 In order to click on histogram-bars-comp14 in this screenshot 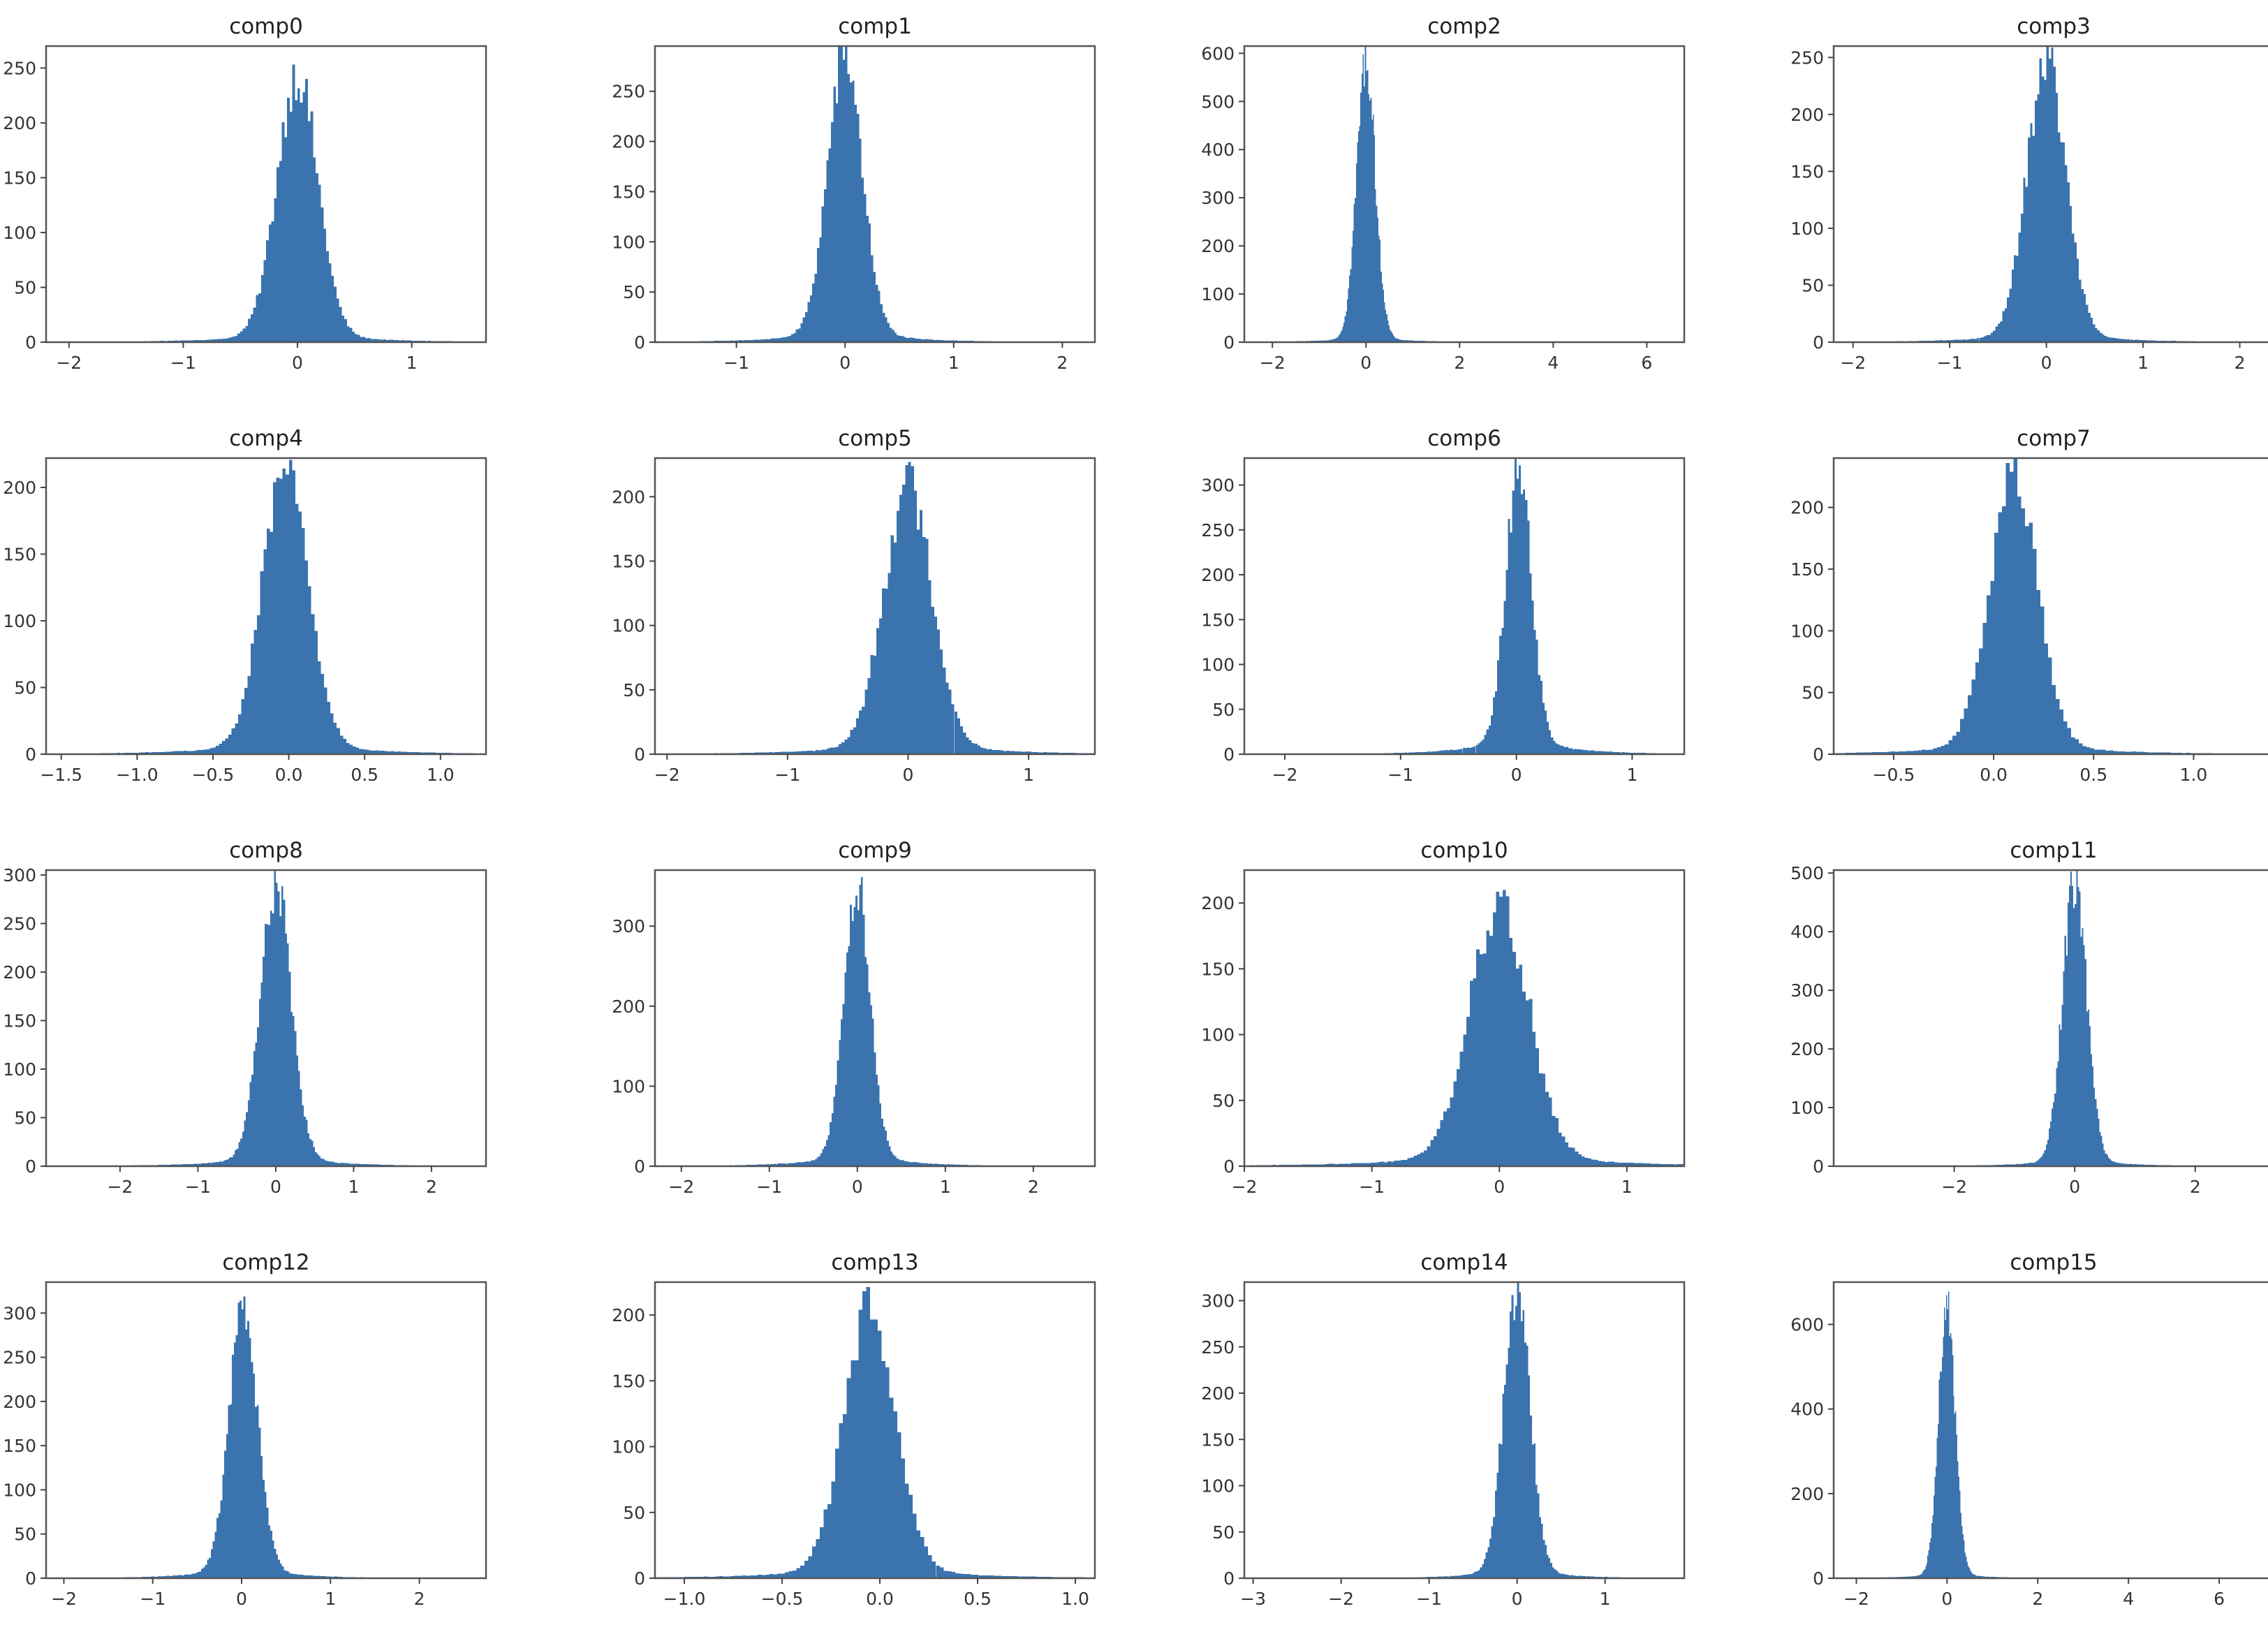, I will do `click(1514, 1430)`.